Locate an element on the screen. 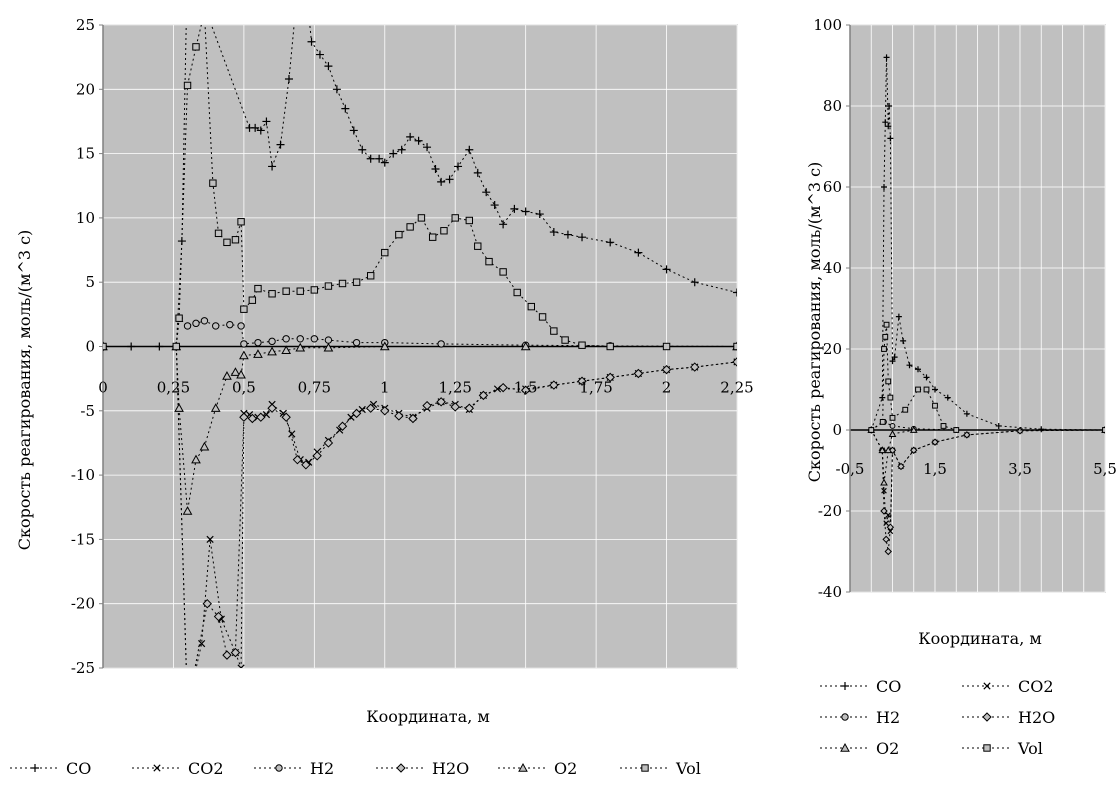 Image resolution: width=1120 pixels, height=787 pixels. x-tick-label: 3,5 is located at coordinates (1020, 469).